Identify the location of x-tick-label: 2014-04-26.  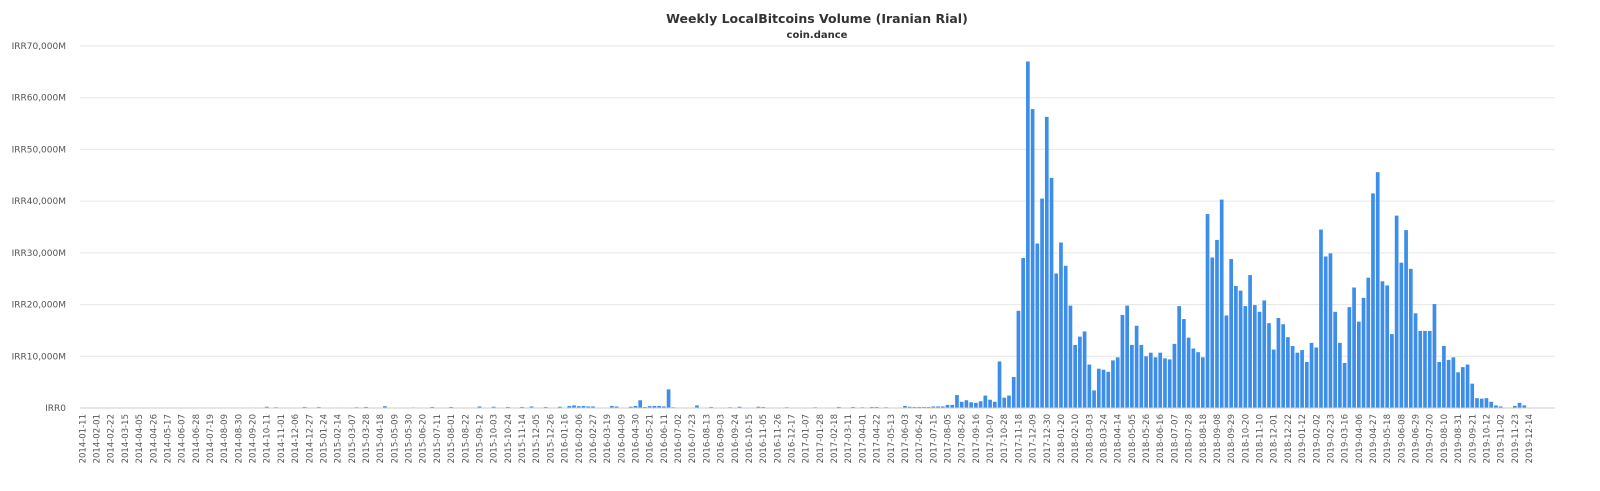
(154, 438).